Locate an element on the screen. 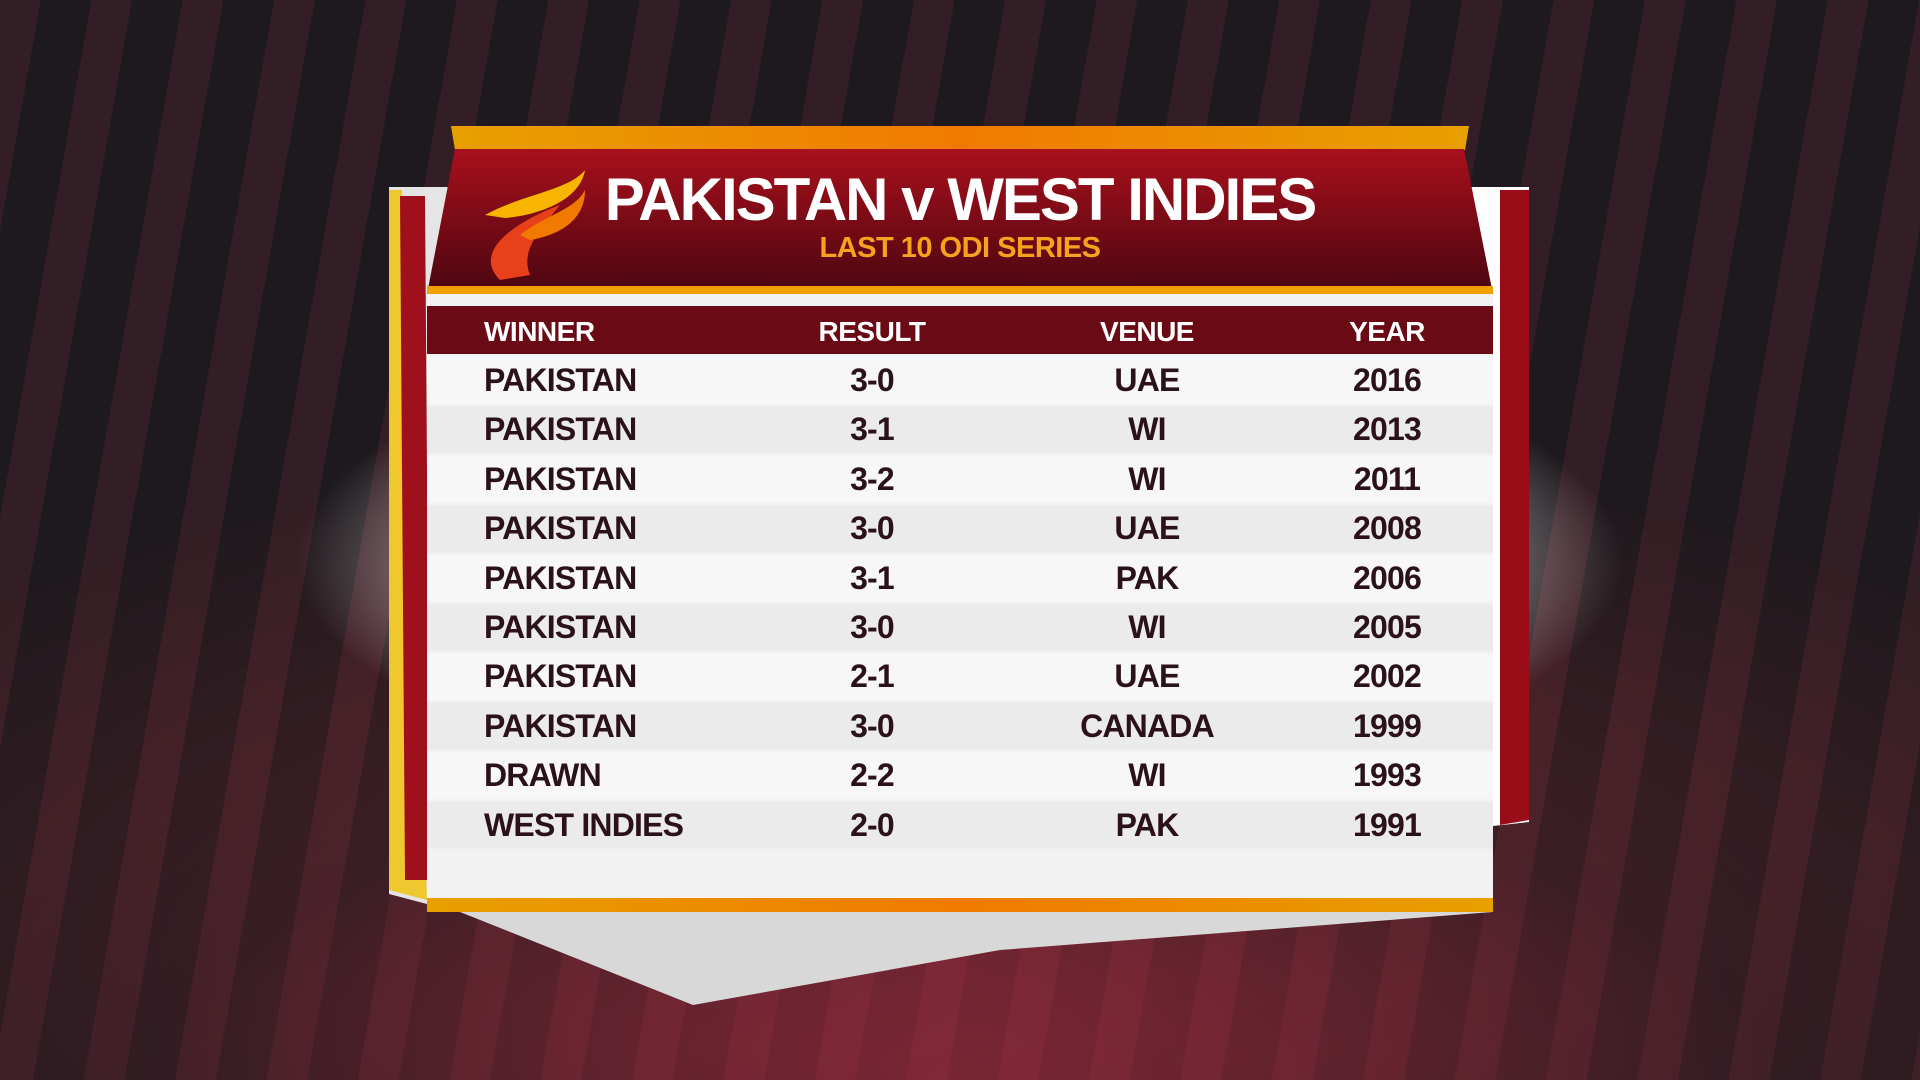 The image size is (1920, 1080). table-cell: 2005 is located at coordinates (1387, 627).